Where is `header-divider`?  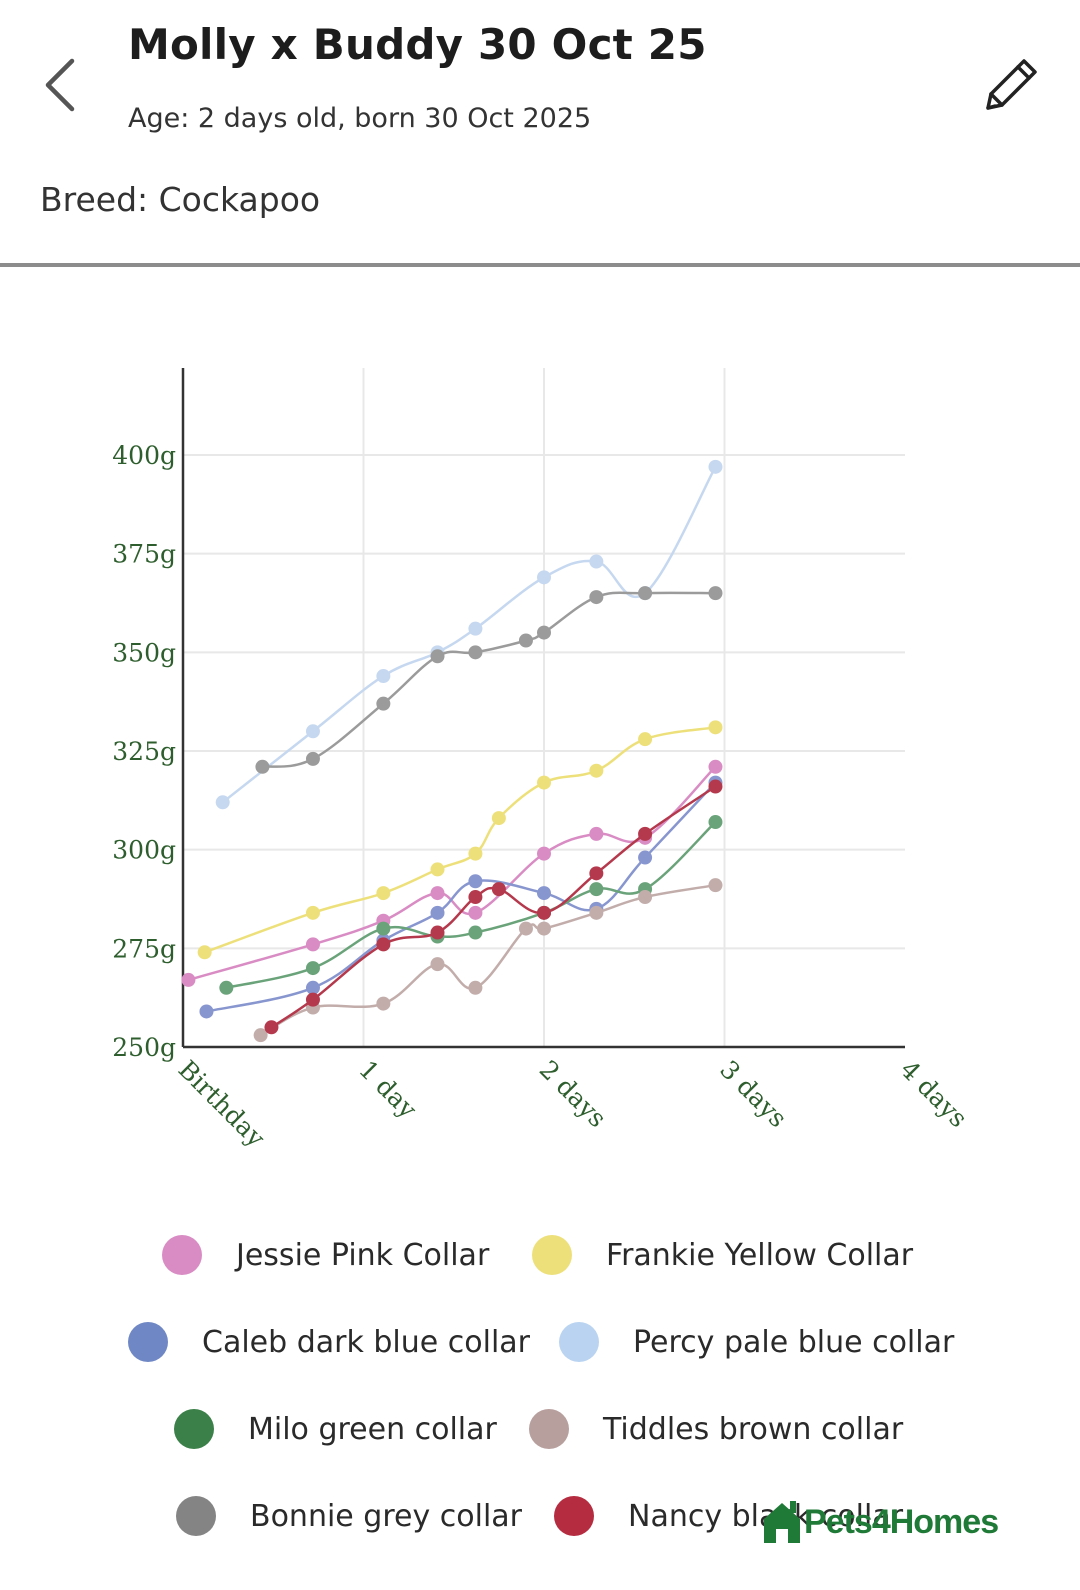
header-divider is located at coordinates (540, 265).